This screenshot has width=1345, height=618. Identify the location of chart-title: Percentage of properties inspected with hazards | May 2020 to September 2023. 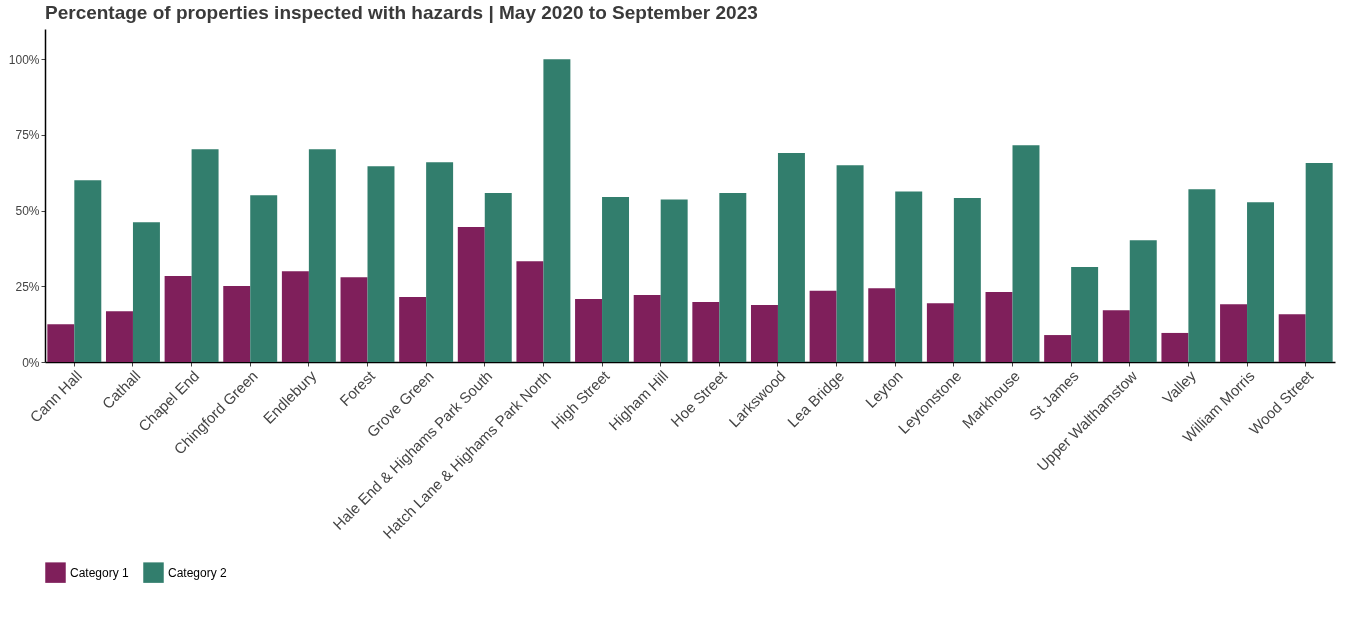
(401, 12).